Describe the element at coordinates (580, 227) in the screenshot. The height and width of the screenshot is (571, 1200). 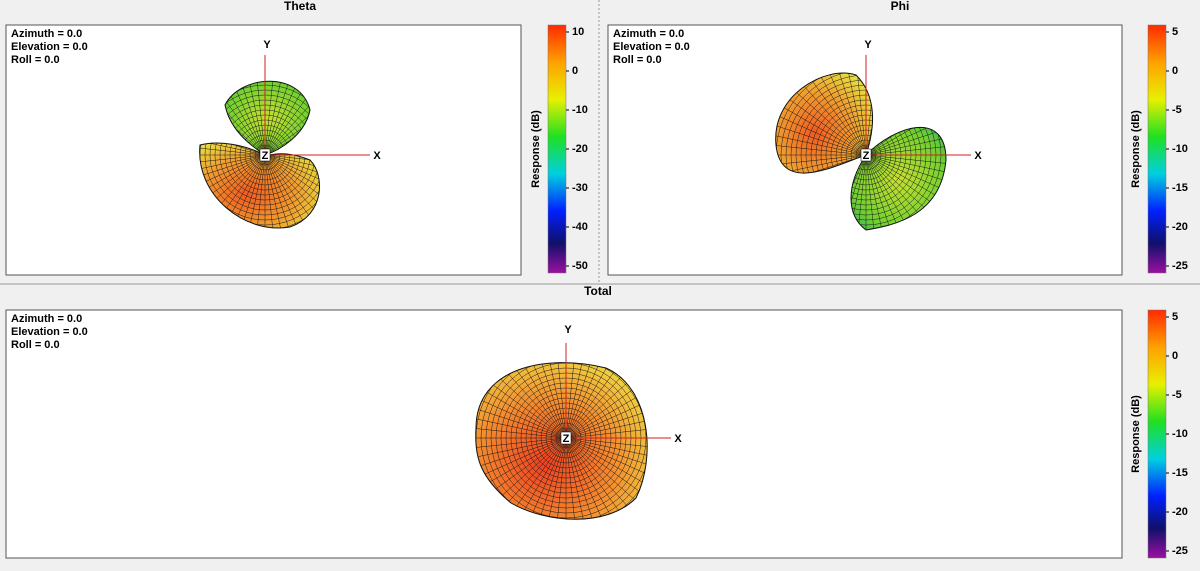
I see `colorbar-tick-label: -40` at that location.